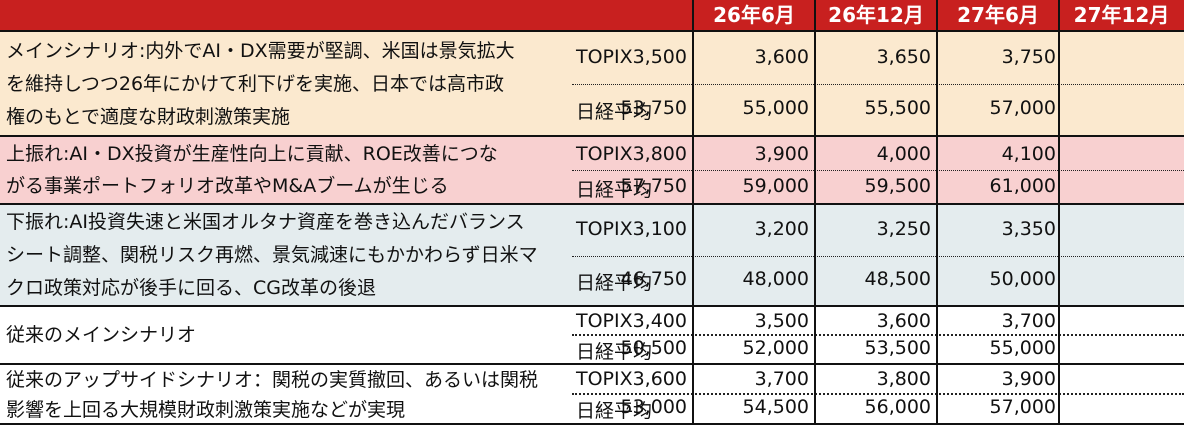 Image resolution: width=1184 pixels, height=427 pixels. What do you see at coordinates (101, 335) in the screenshot?
I see `description-line: 従来のメインシナリオ` at bounding box center [101, 335].